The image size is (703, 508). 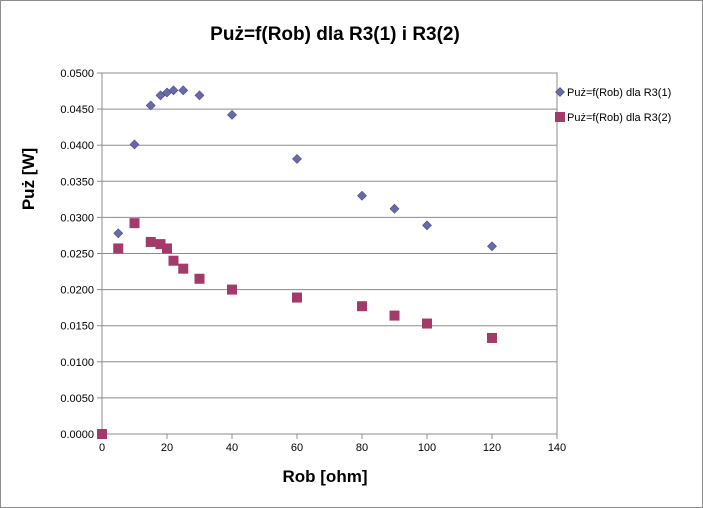 I want to click on x-tick-label: 100, so click(x=427, y=448).